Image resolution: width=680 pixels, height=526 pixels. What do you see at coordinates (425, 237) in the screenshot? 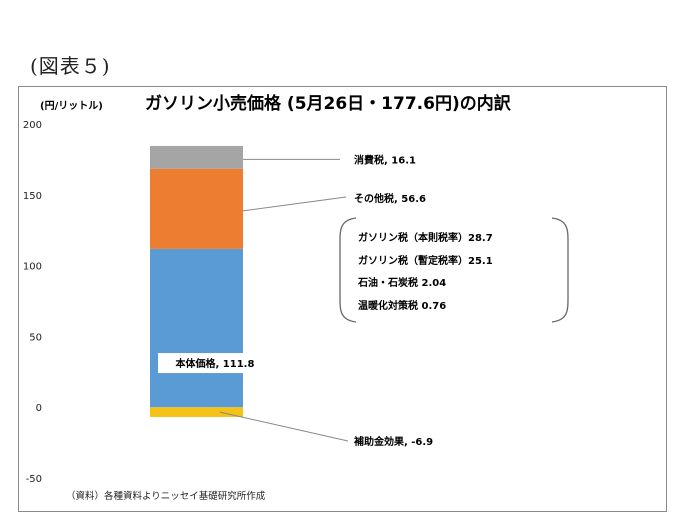
I see `breakdown-item: ガソリン税（本則税率）28.7` at bounding box center [425, 237].